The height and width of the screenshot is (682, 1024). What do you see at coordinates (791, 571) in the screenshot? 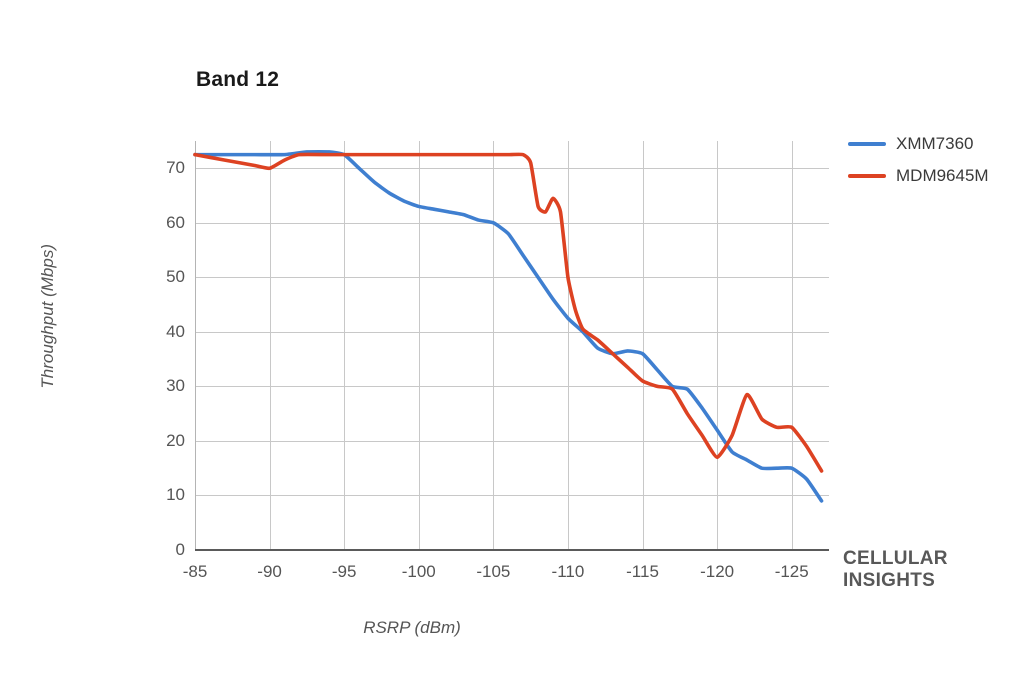
I see `x-tick-label: -125` at bounding box center [791, 571].